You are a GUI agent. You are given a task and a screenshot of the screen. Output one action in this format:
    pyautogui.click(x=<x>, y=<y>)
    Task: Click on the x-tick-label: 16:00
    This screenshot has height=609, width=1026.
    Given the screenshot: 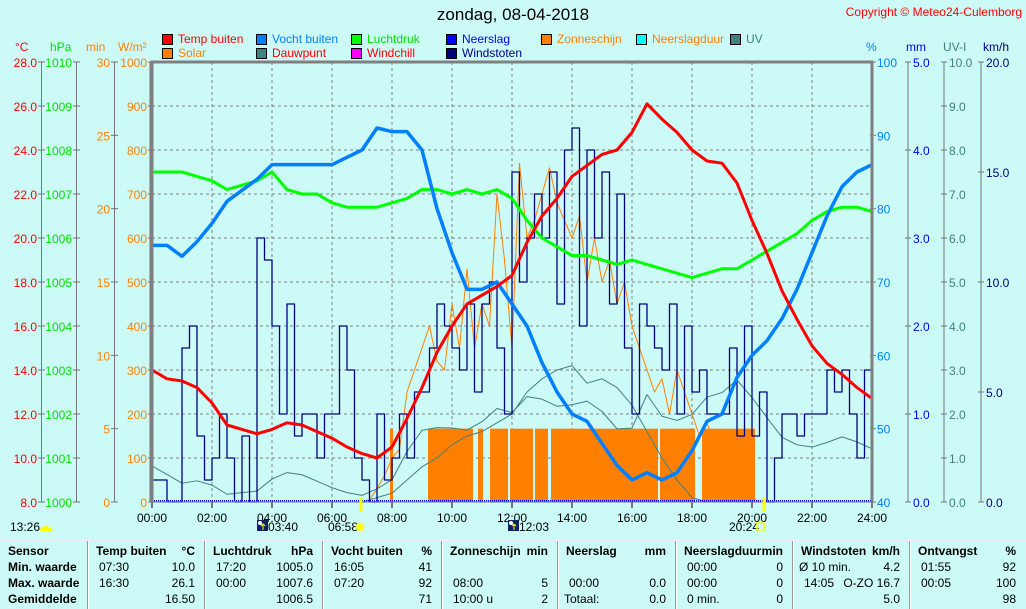 What is the action you would take?
    pyautogui.click(x=632, y=518)
    